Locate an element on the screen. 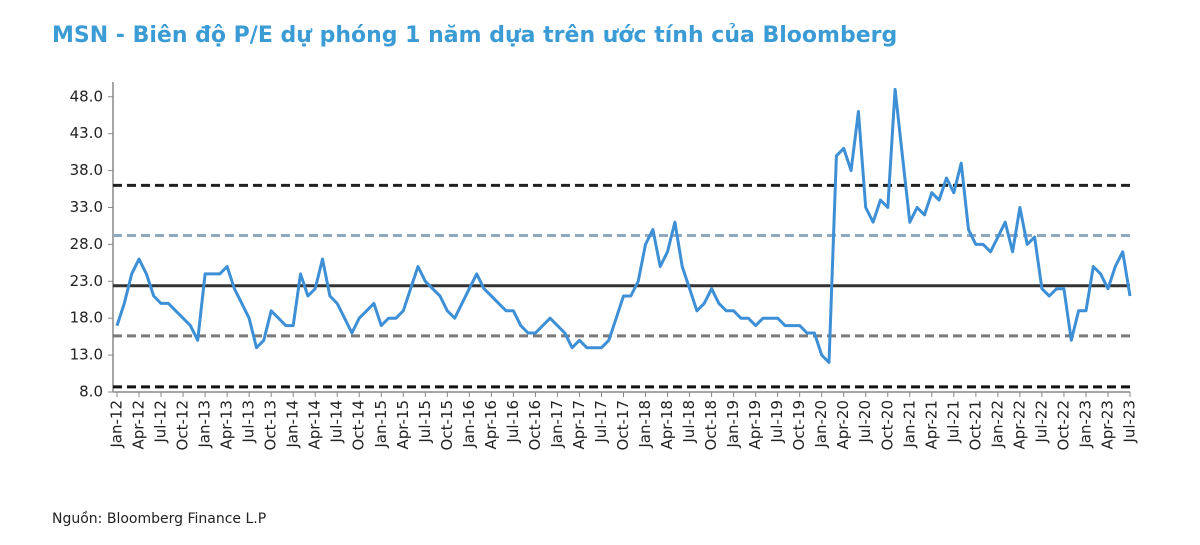 This screenshot has width=1200, height=545. x-tick-label: Jul-22 is located at coordinates (1041, 422).